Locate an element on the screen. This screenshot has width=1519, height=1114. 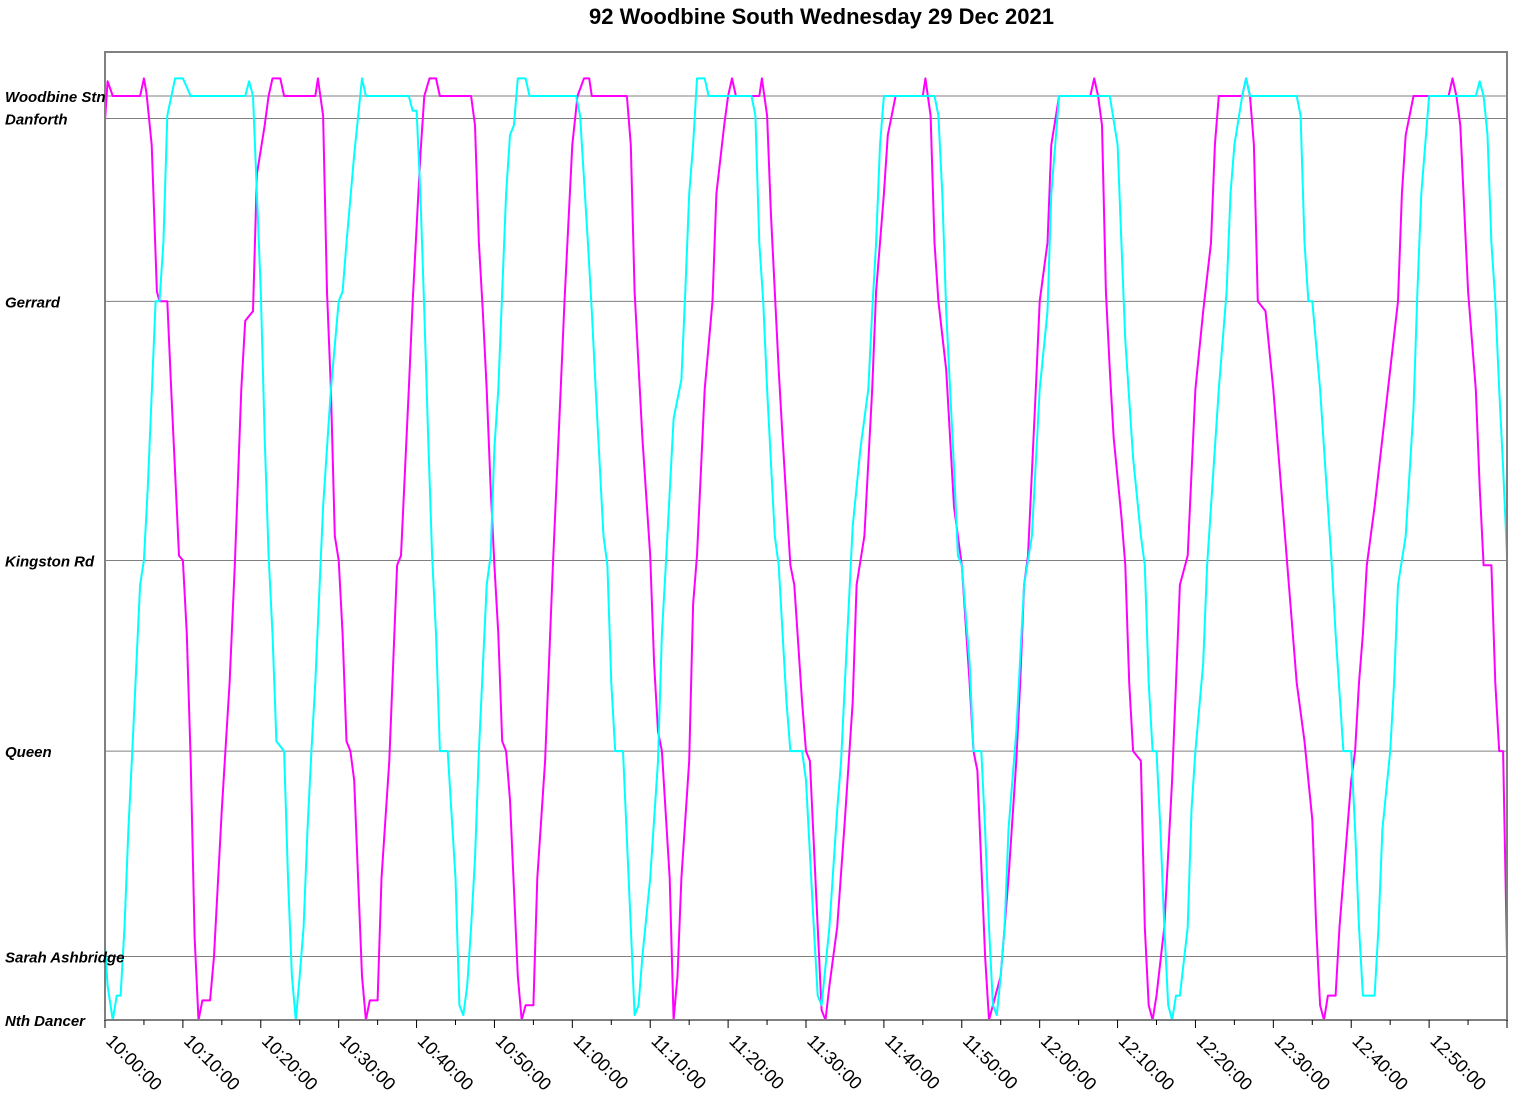
x-tick-label: 12:10:00 is located at coordinates (1147, 1063).